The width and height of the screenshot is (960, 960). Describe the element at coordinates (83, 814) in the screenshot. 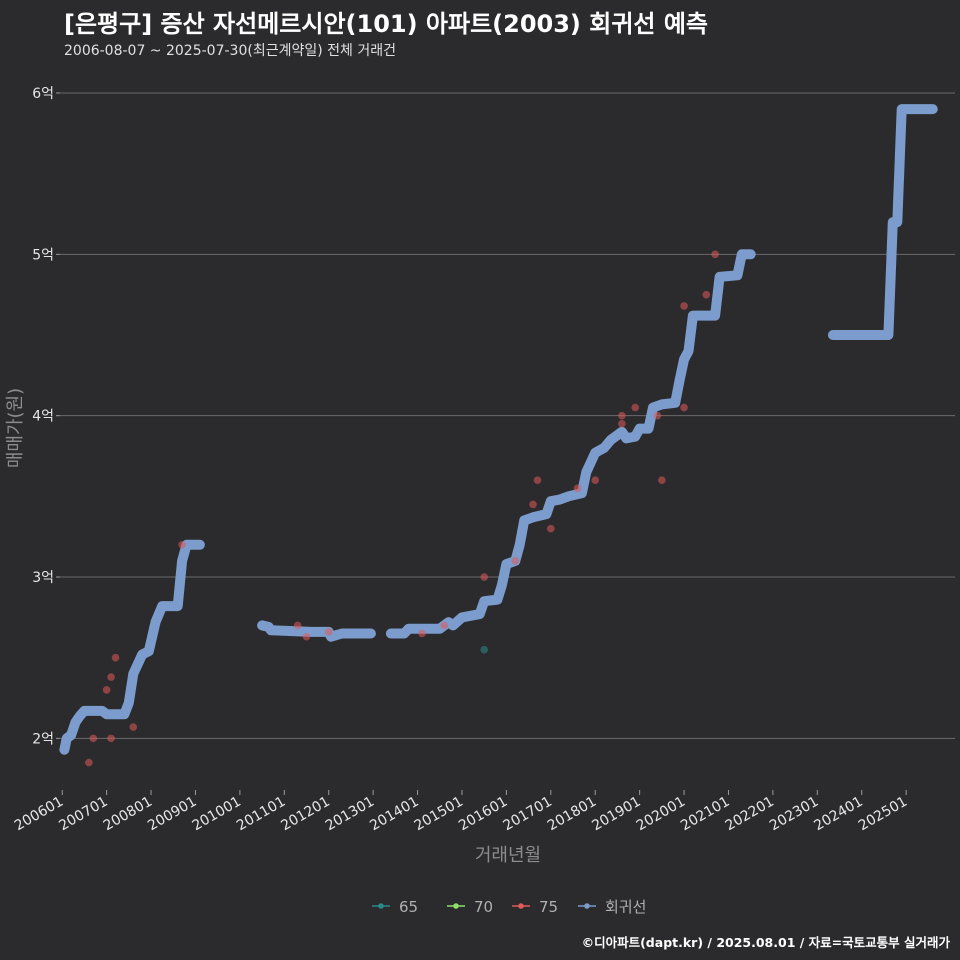

I see `x-tick-label: 200701` at that location.